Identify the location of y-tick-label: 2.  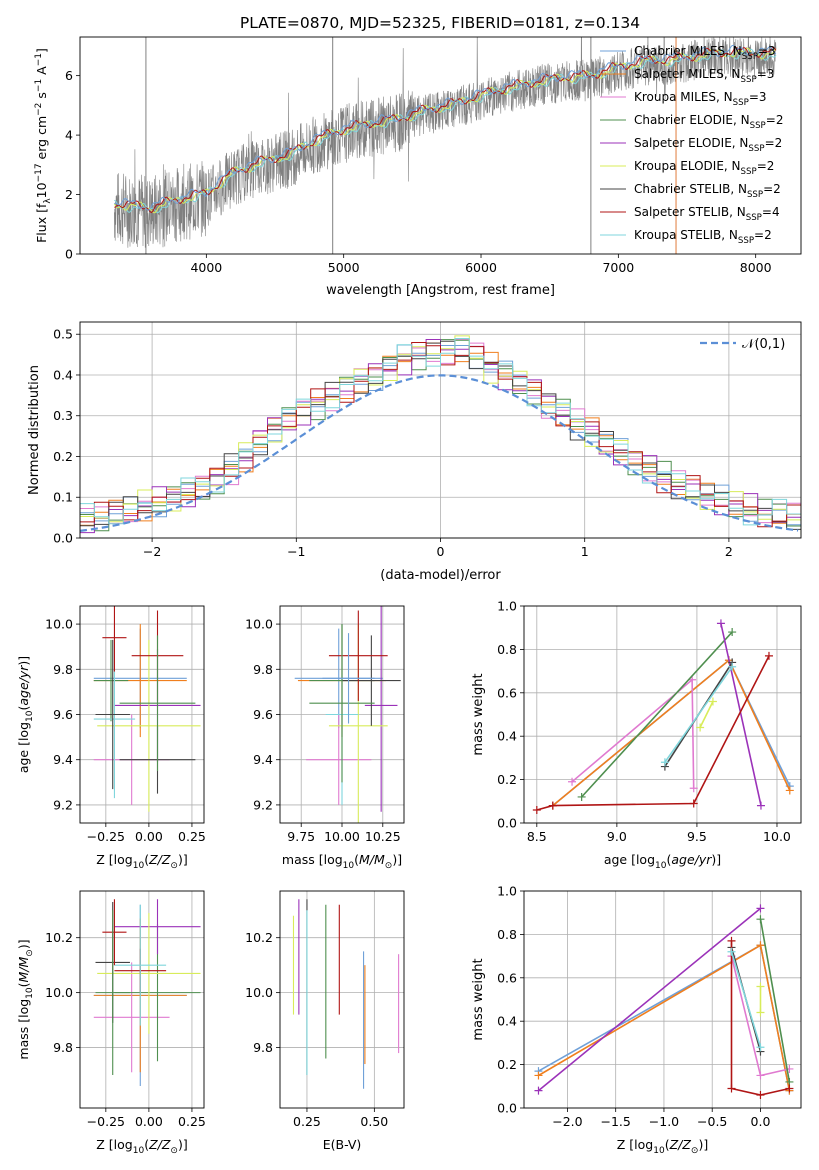
(69, 194).